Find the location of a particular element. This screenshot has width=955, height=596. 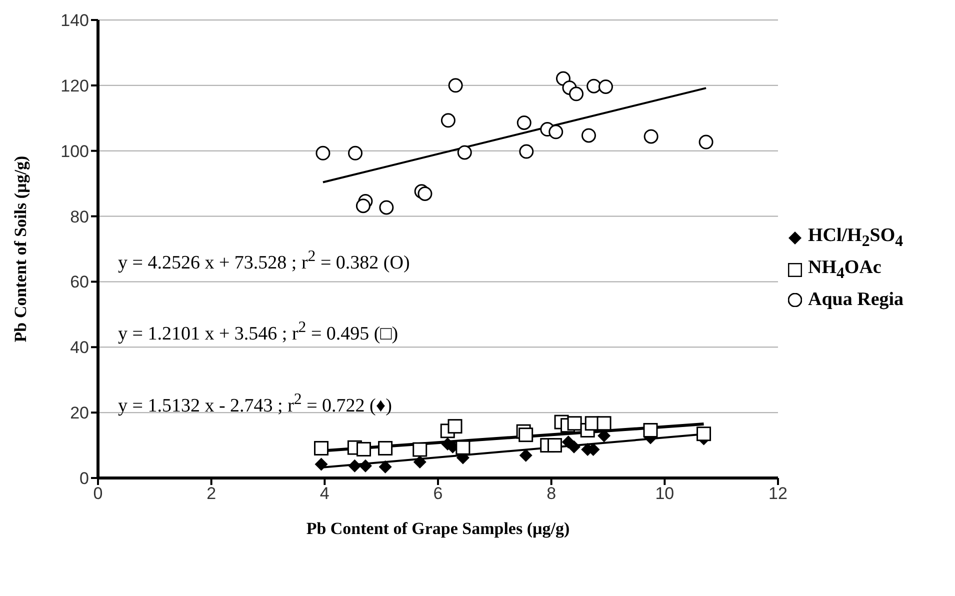

x-tick-label: 4 is located at coordinates (325, 494).